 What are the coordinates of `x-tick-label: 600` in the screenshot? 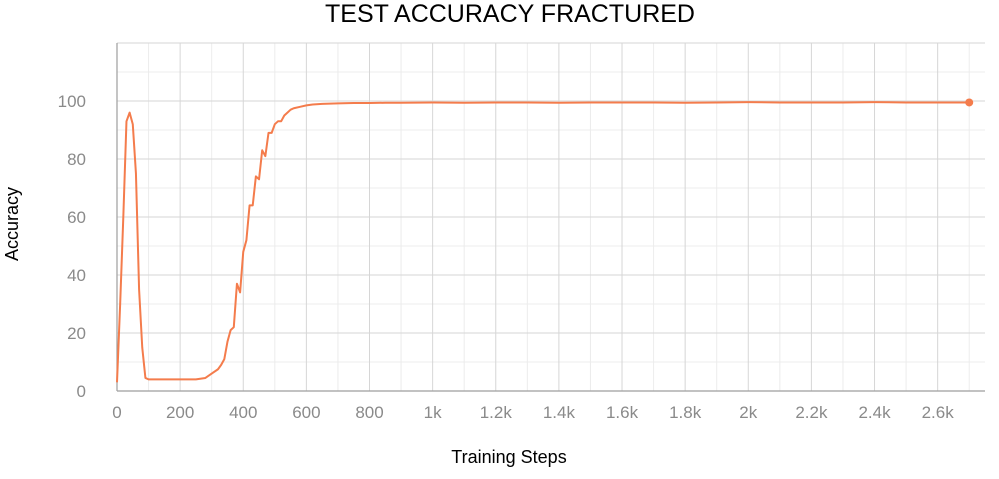 It's located at (306, 412).